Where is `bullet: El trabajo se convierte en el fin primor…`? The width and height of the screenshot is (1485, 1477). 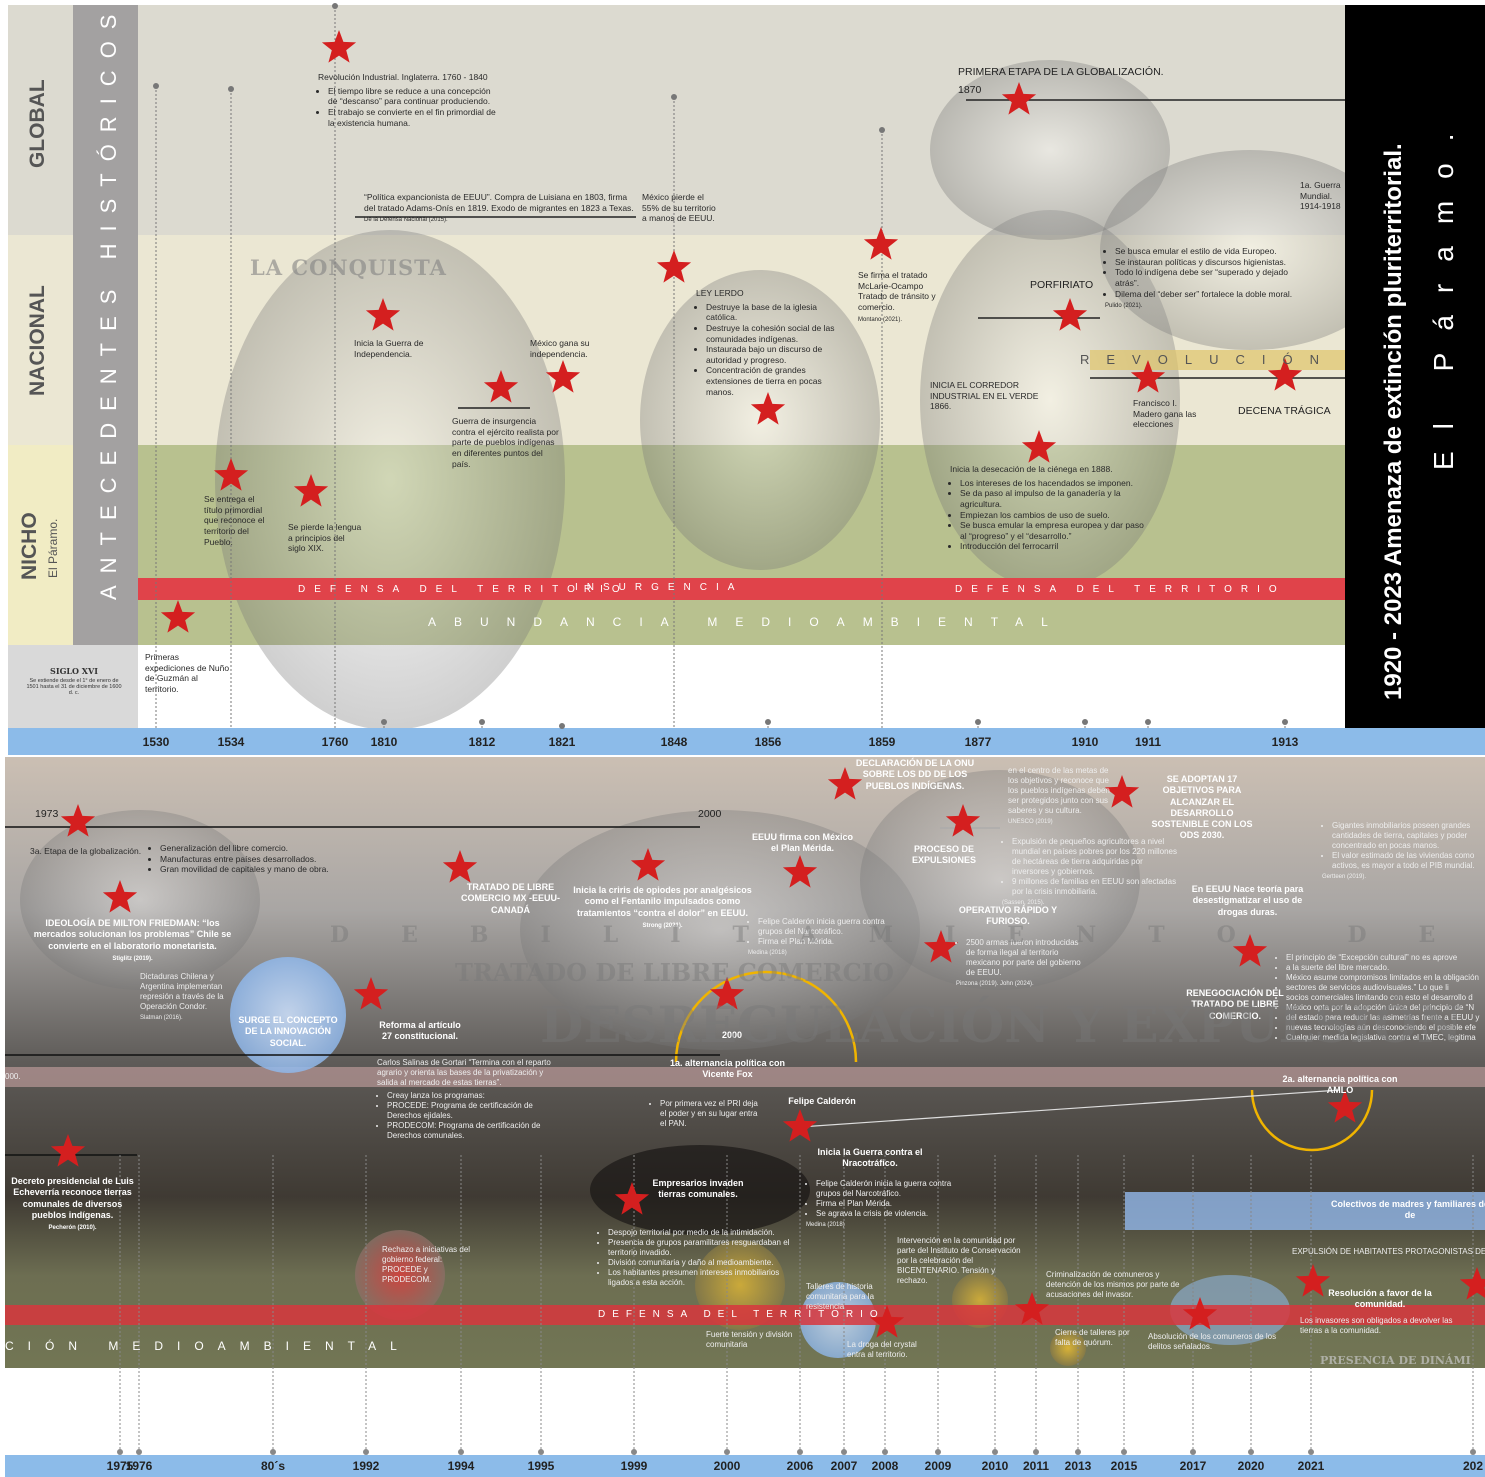 bullet: El trabajo se convierte en el fin primor… is located at coordinates (413, 117).